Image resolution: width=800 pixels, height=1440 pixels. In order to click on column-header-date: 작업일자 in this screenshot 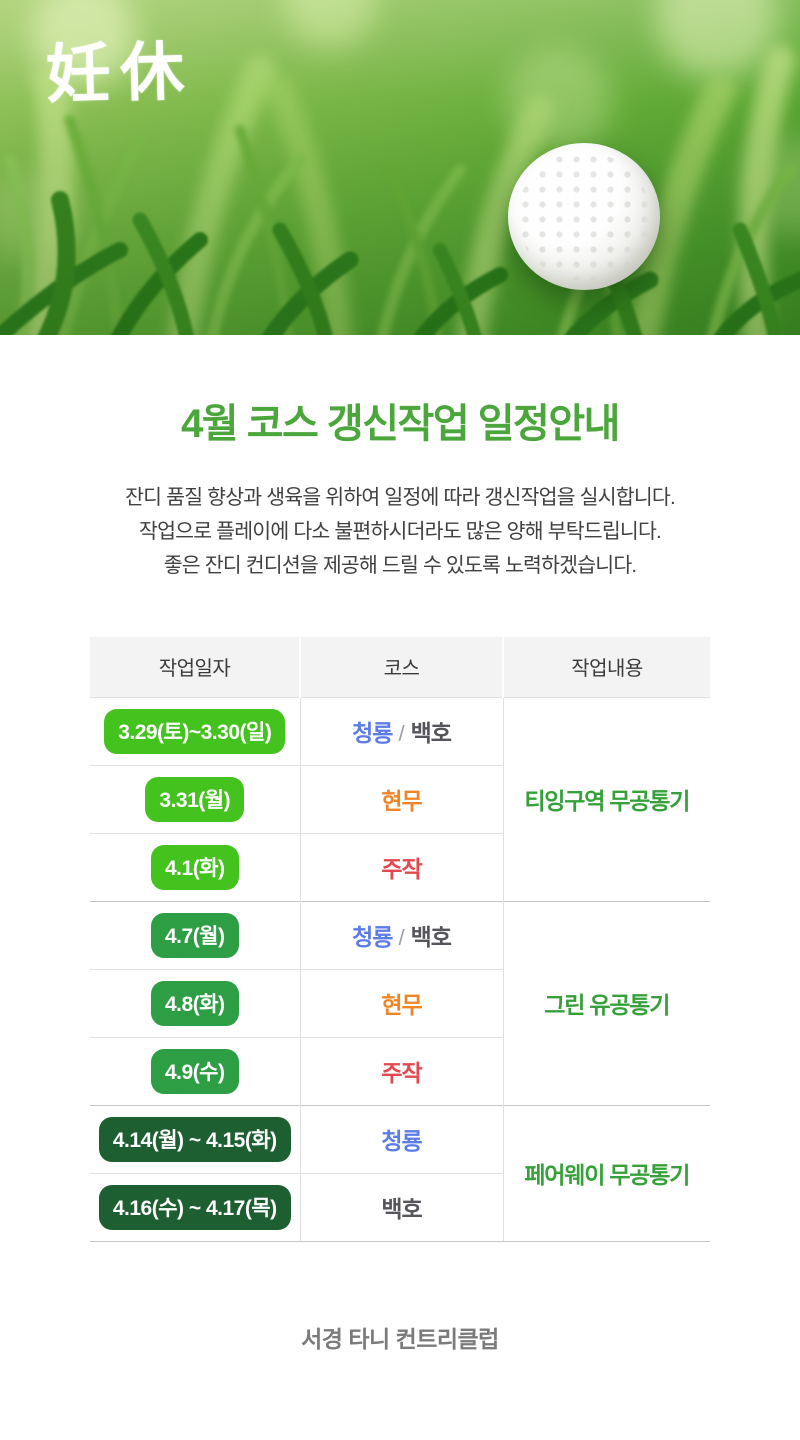, I will do `click(195, 667)`.